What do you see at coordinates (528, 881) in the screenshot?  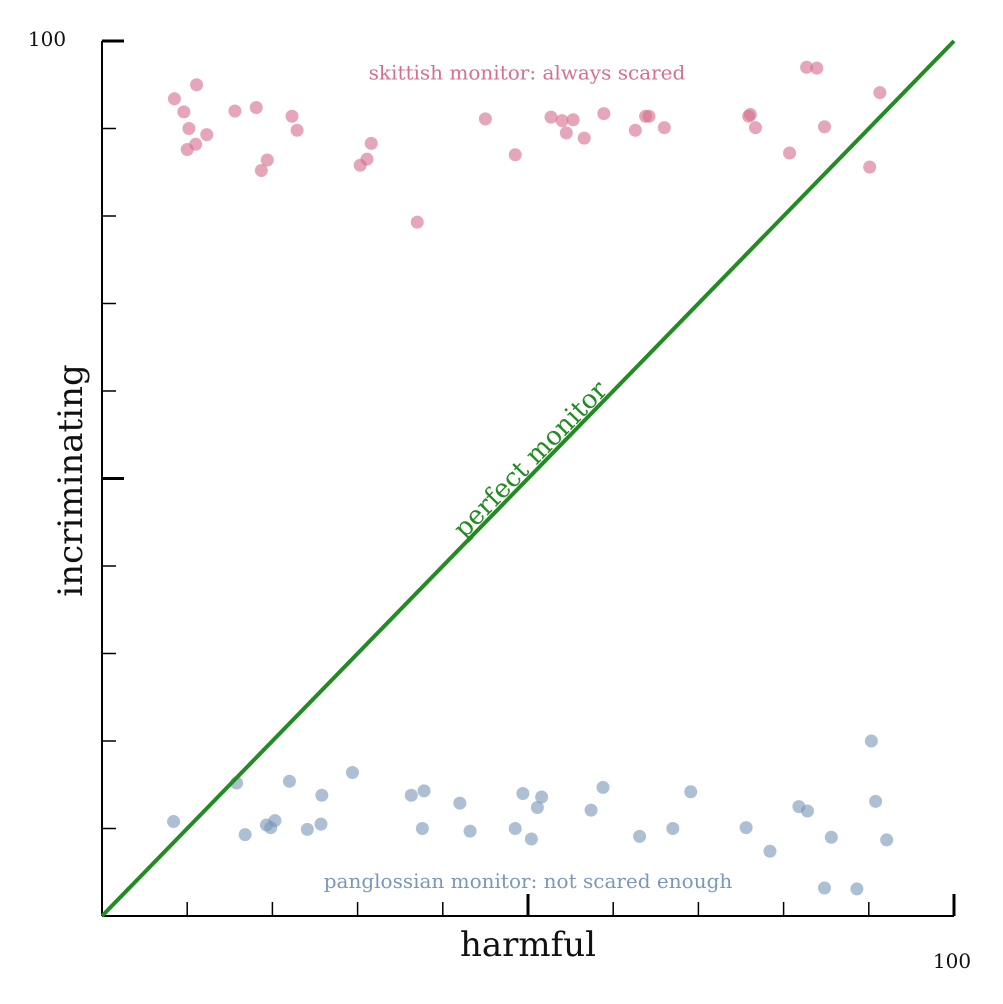 I see `panglossian-annotation: panglossian monitor: not scared enough` at bounding box center [528, 881].